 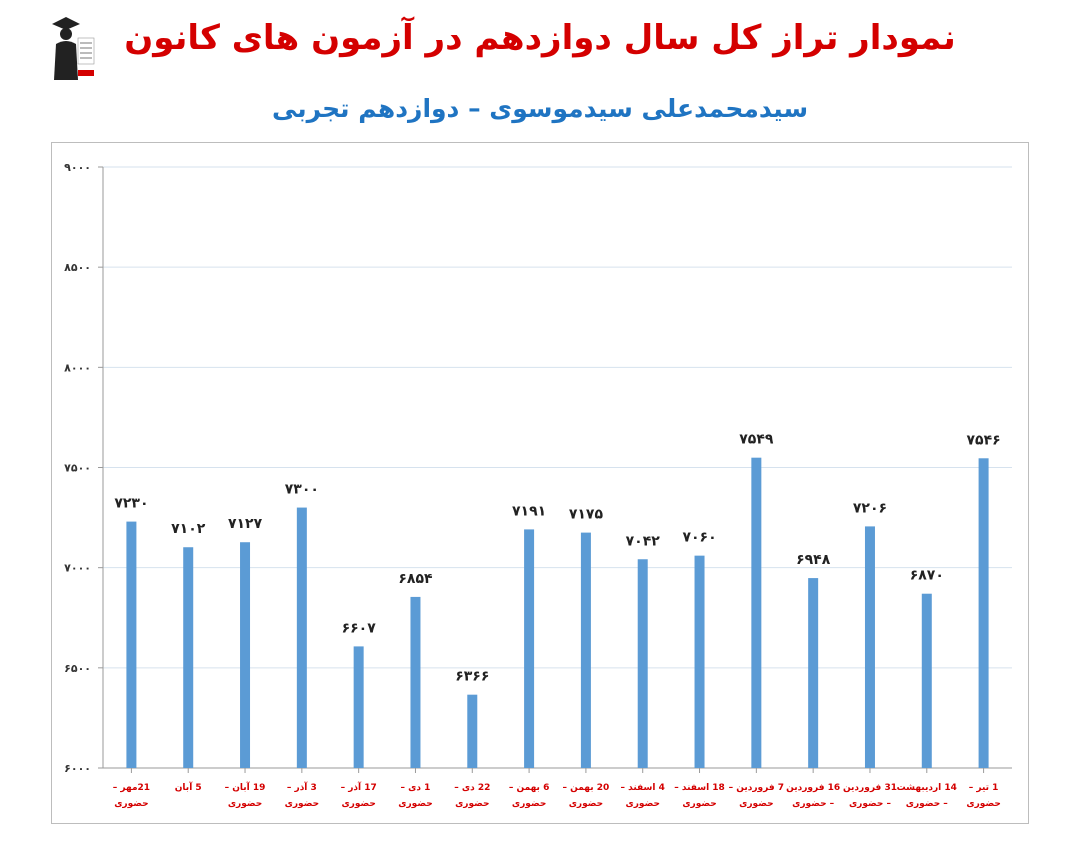 What do you see at coordinates (540, 108) in the screenshot?
I see `chart-subtitle: سیدمحمدعلی سیدموسوی – دوازدهم تجربی` at bounding box center [540, 108].